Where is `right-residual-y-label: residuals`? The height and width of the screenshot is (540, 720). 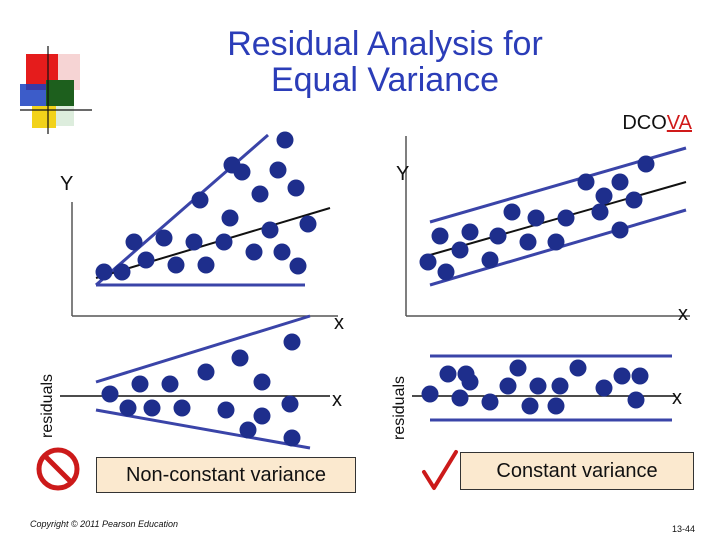
right-residual-y-label: residuals is located at coordinates (399, 408).